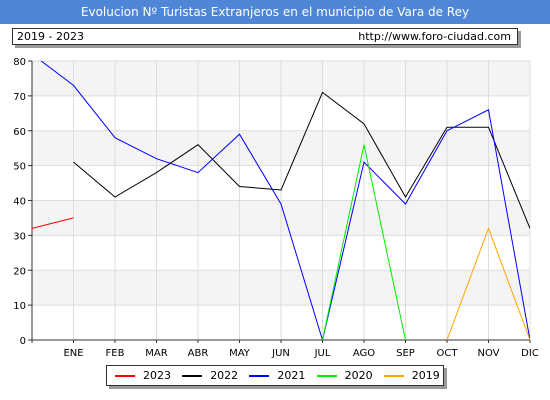  Describe the element at coordinates (157, 375) in the screenshot. I see `legend-label: 2023` at that location.